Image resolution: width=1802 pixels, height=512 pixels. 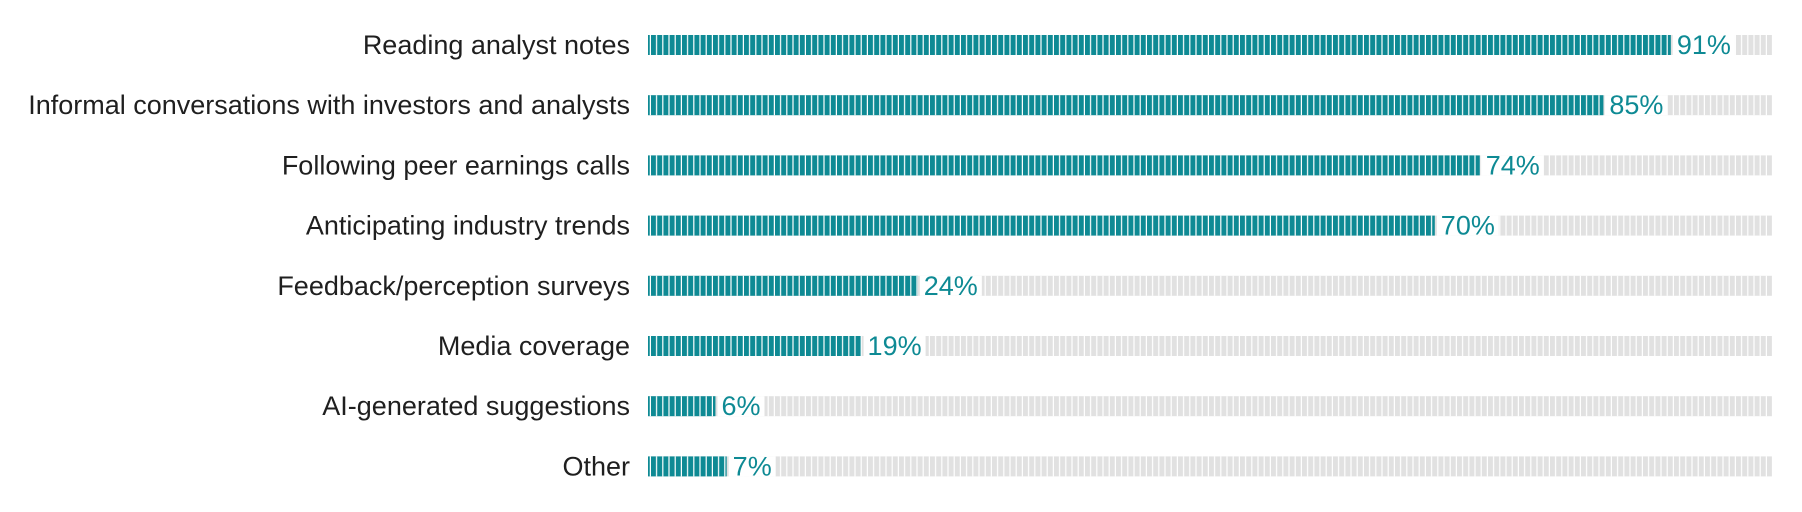 I want to click on value-label: 85%, so click(x=1636, y=105).